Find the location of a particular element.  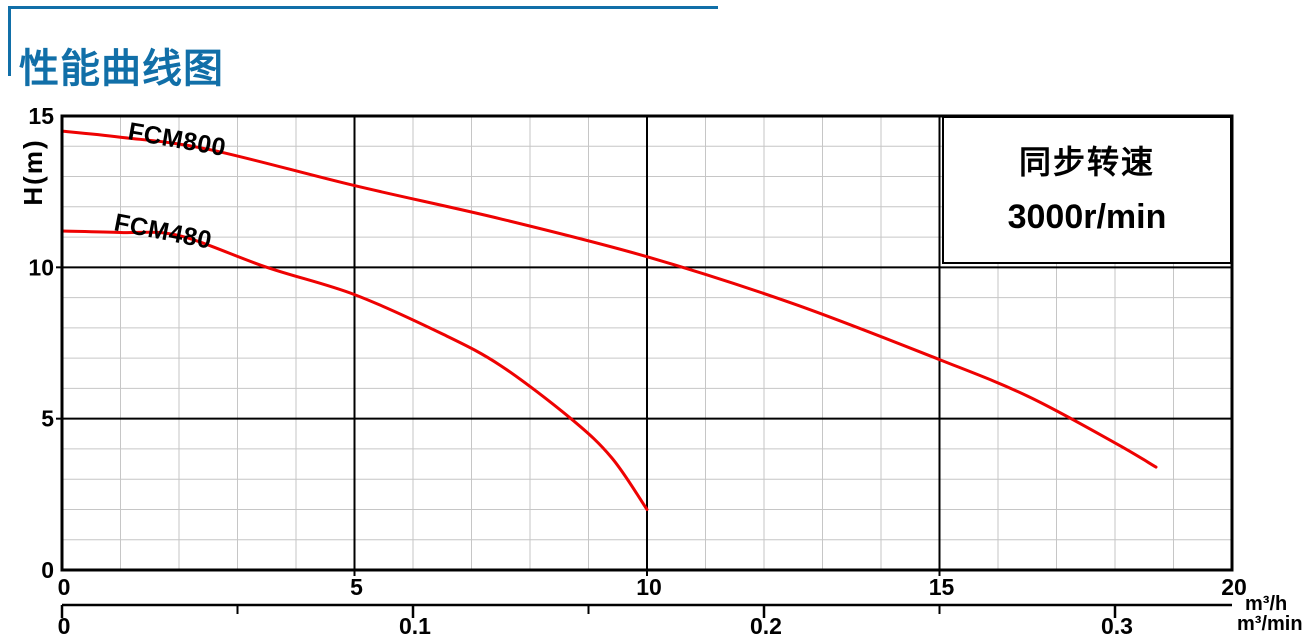

x-tick-label: 20 is located at coordinates (1234, 587).